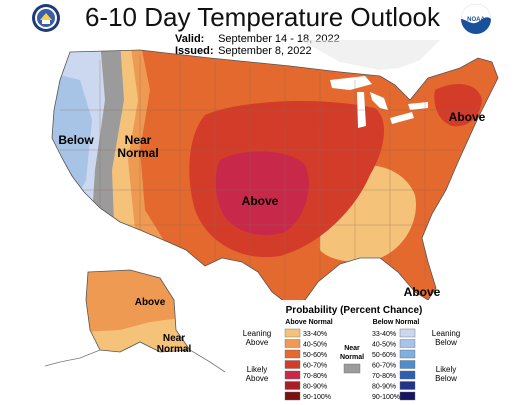 This screenshot has width=525, height=405. Describe the element at coordinates (315, 345) in the screenshot. I see `above-range-label-2: 40-50%` at that location.